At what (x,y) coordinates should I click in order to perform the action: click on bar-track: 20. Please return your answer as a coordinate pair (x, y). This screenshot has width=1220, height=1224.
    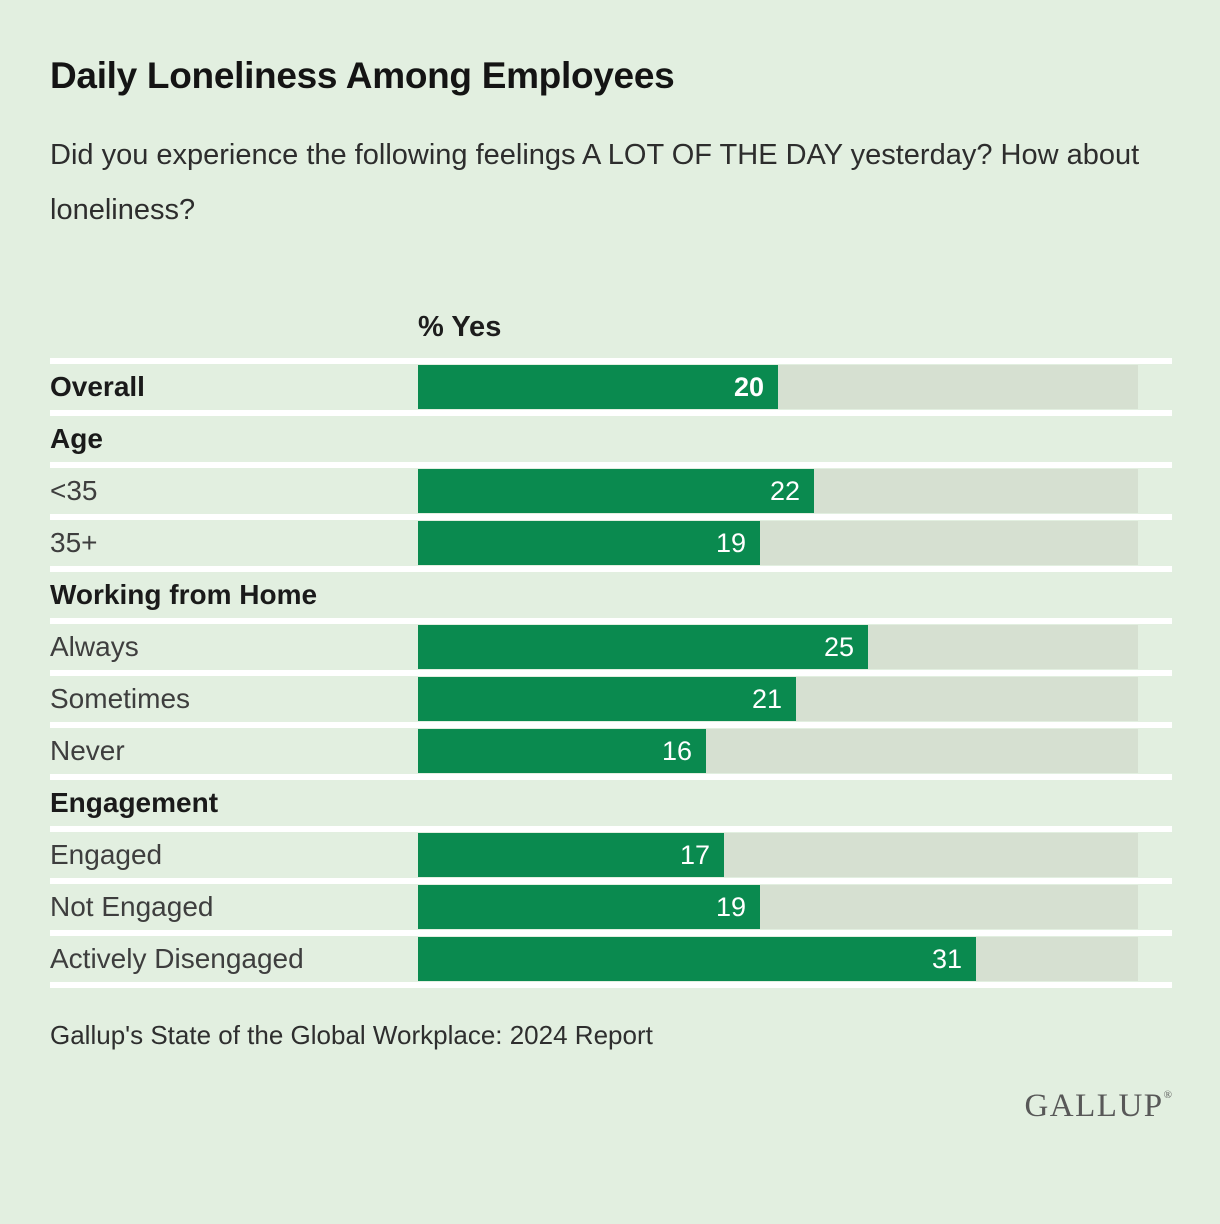
    Looking at the image, I should click on (778, 387).